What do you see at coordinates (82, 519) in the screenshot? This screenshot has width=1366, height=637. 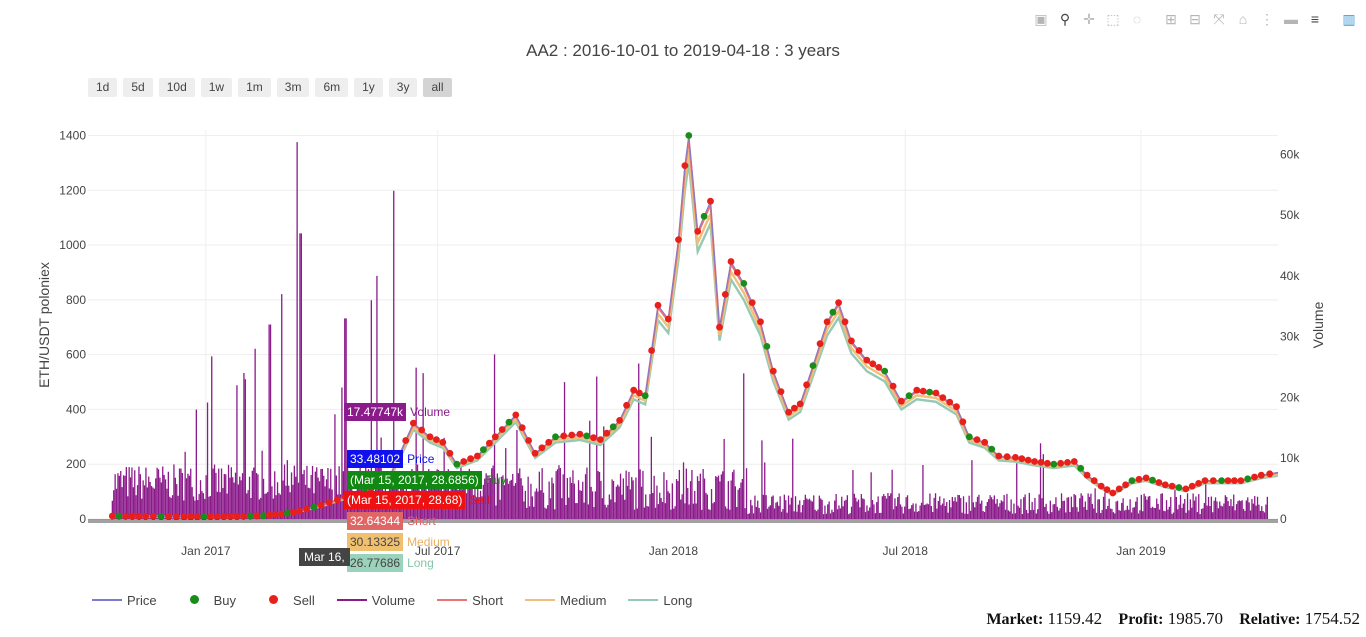 I see `y-tick-label: 0` at bounding box center [82, 519].